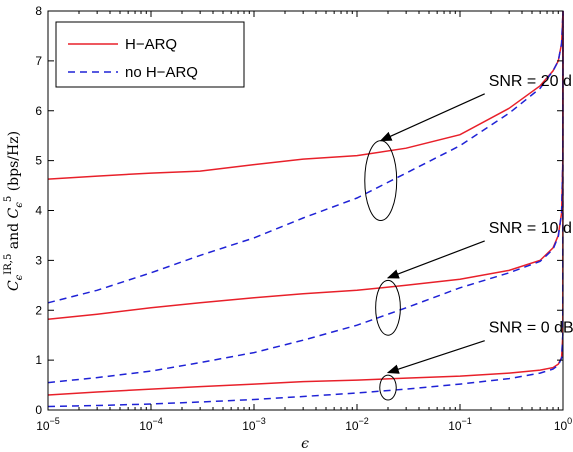 This screenshot has height=452, width=573. I want to click on x-tick-label: 10⁻¹, so click(460, 424).